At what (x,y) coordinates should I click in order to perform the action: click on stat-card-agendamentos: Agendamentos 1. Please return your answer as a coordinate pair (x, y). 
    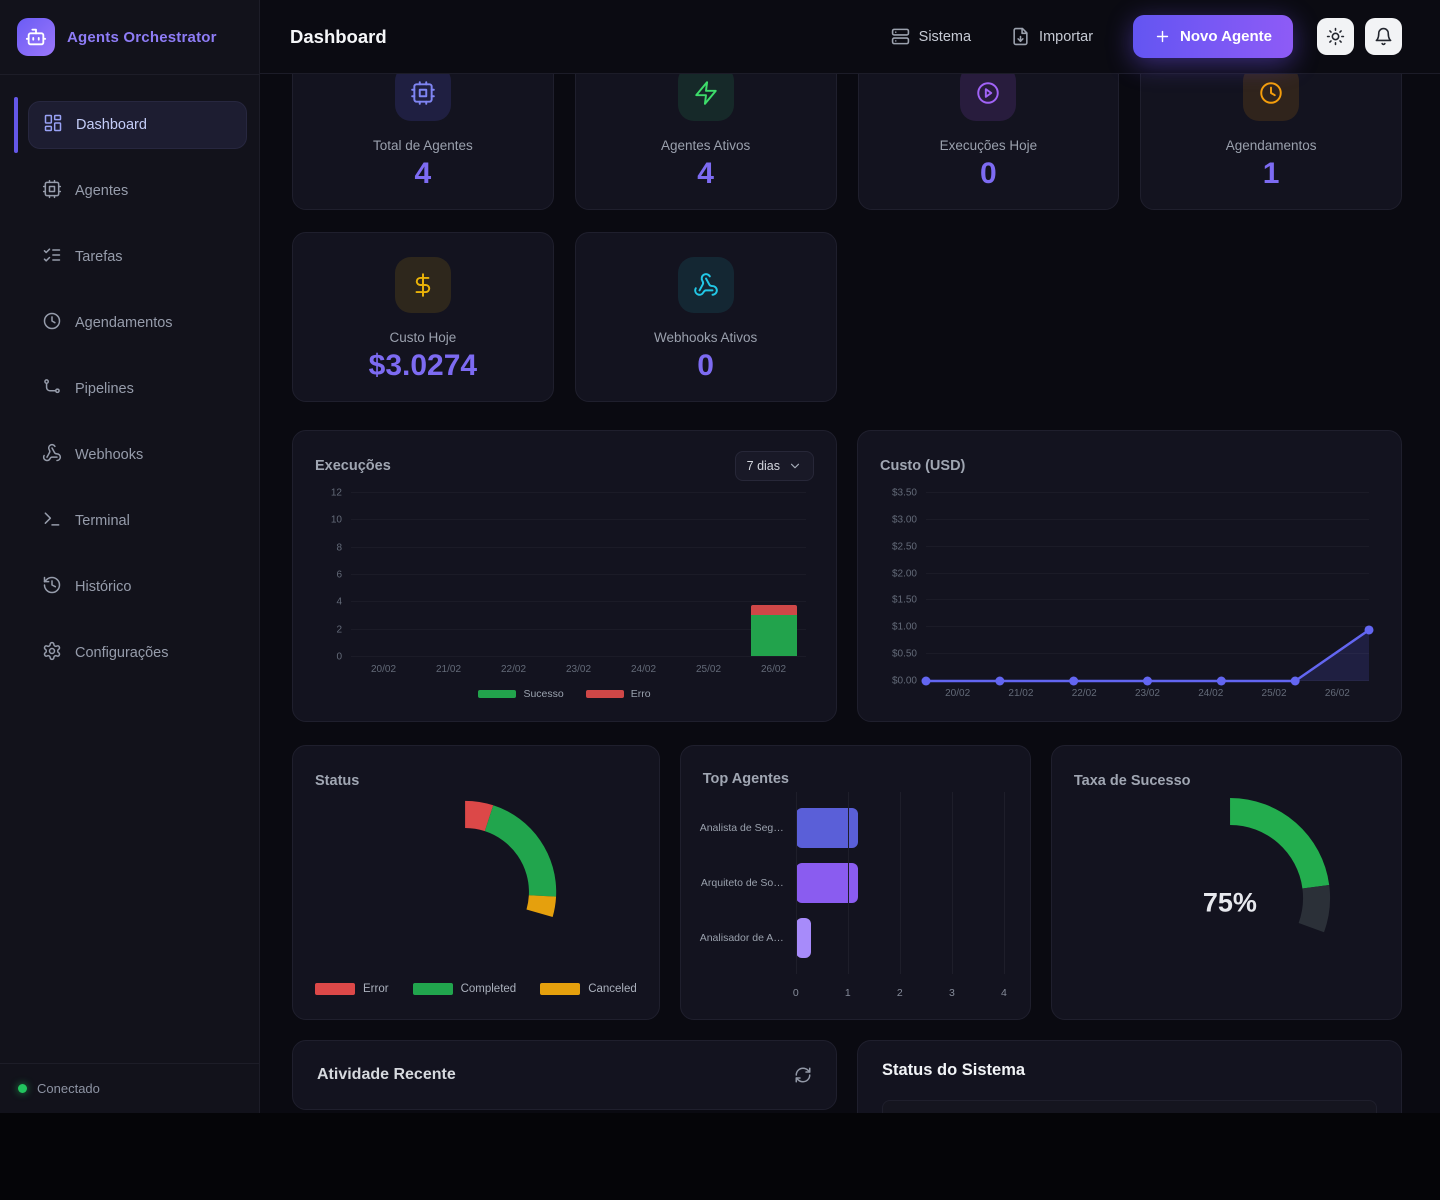
    Looking at the image, I should click on (1271, 142).